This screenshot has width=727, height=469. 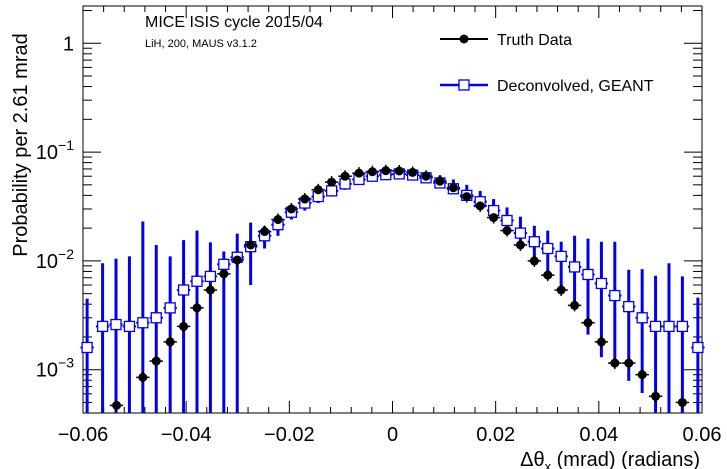 What do you see at coordinates (495, 435) in the screenshot?
I see `x-tick-label: 0.02` at bounding box center [495, 435].